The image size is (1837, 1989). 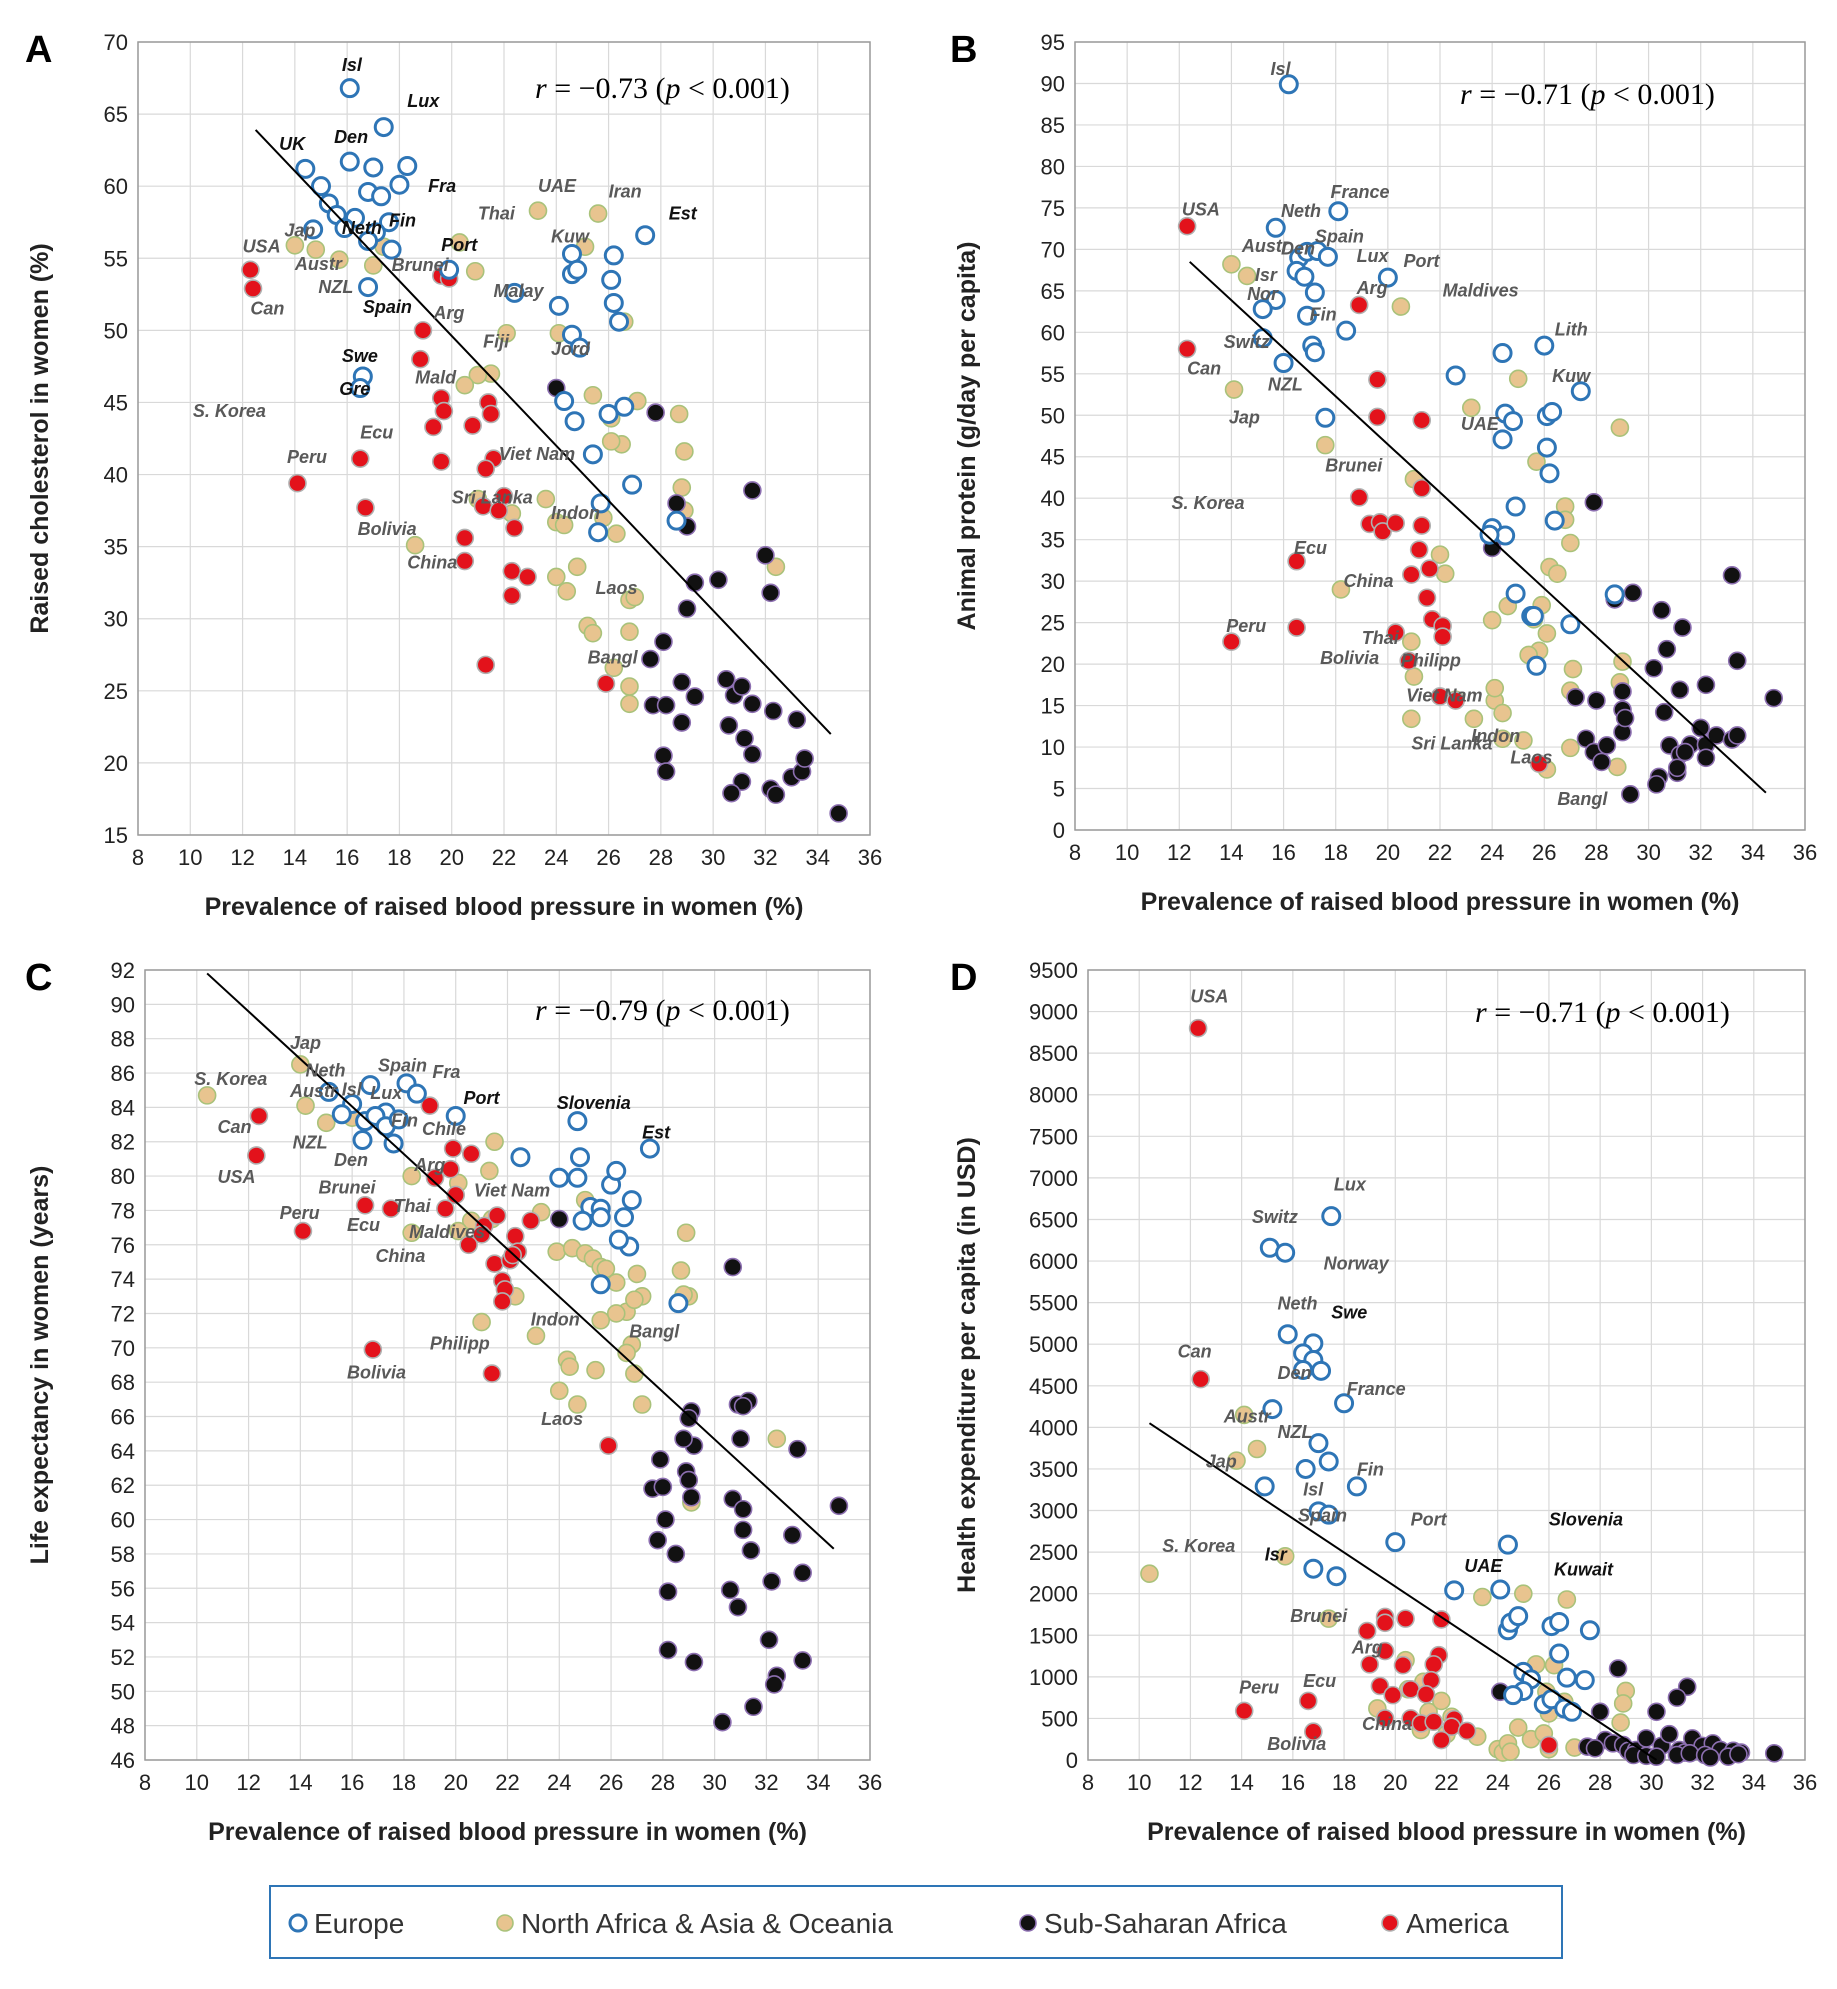 I want to click on country-label: Fiji, so click(x=496, y=342).